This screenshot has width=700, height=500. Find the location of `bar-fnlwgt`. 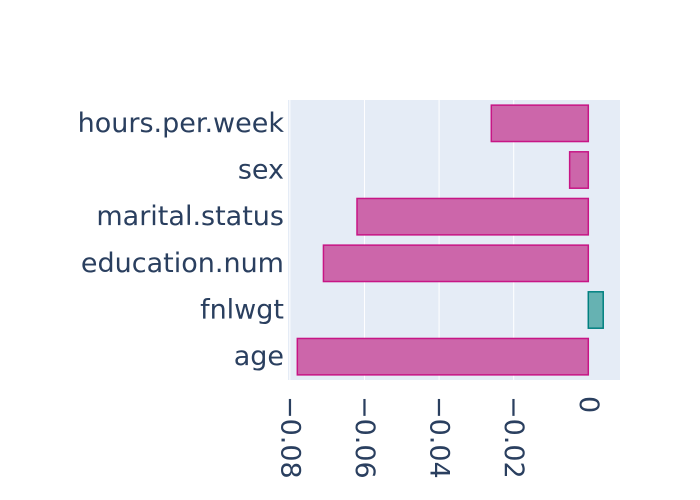

bar-fnlwgt is located at coordinates (595, 310).